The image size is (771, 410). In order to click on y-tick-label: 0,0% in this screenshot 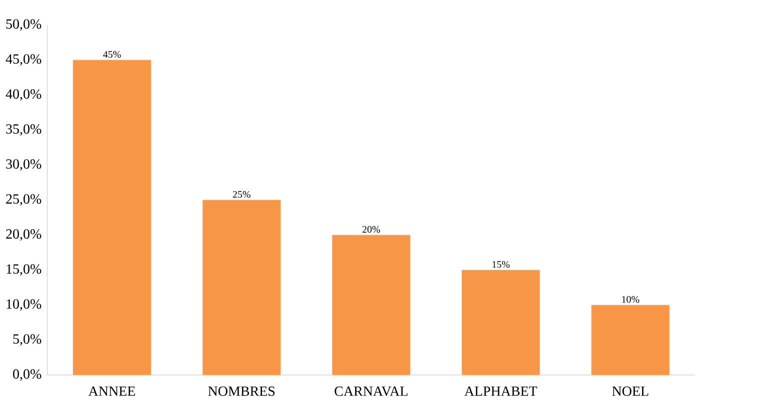, I will do `click(27, 375)`.